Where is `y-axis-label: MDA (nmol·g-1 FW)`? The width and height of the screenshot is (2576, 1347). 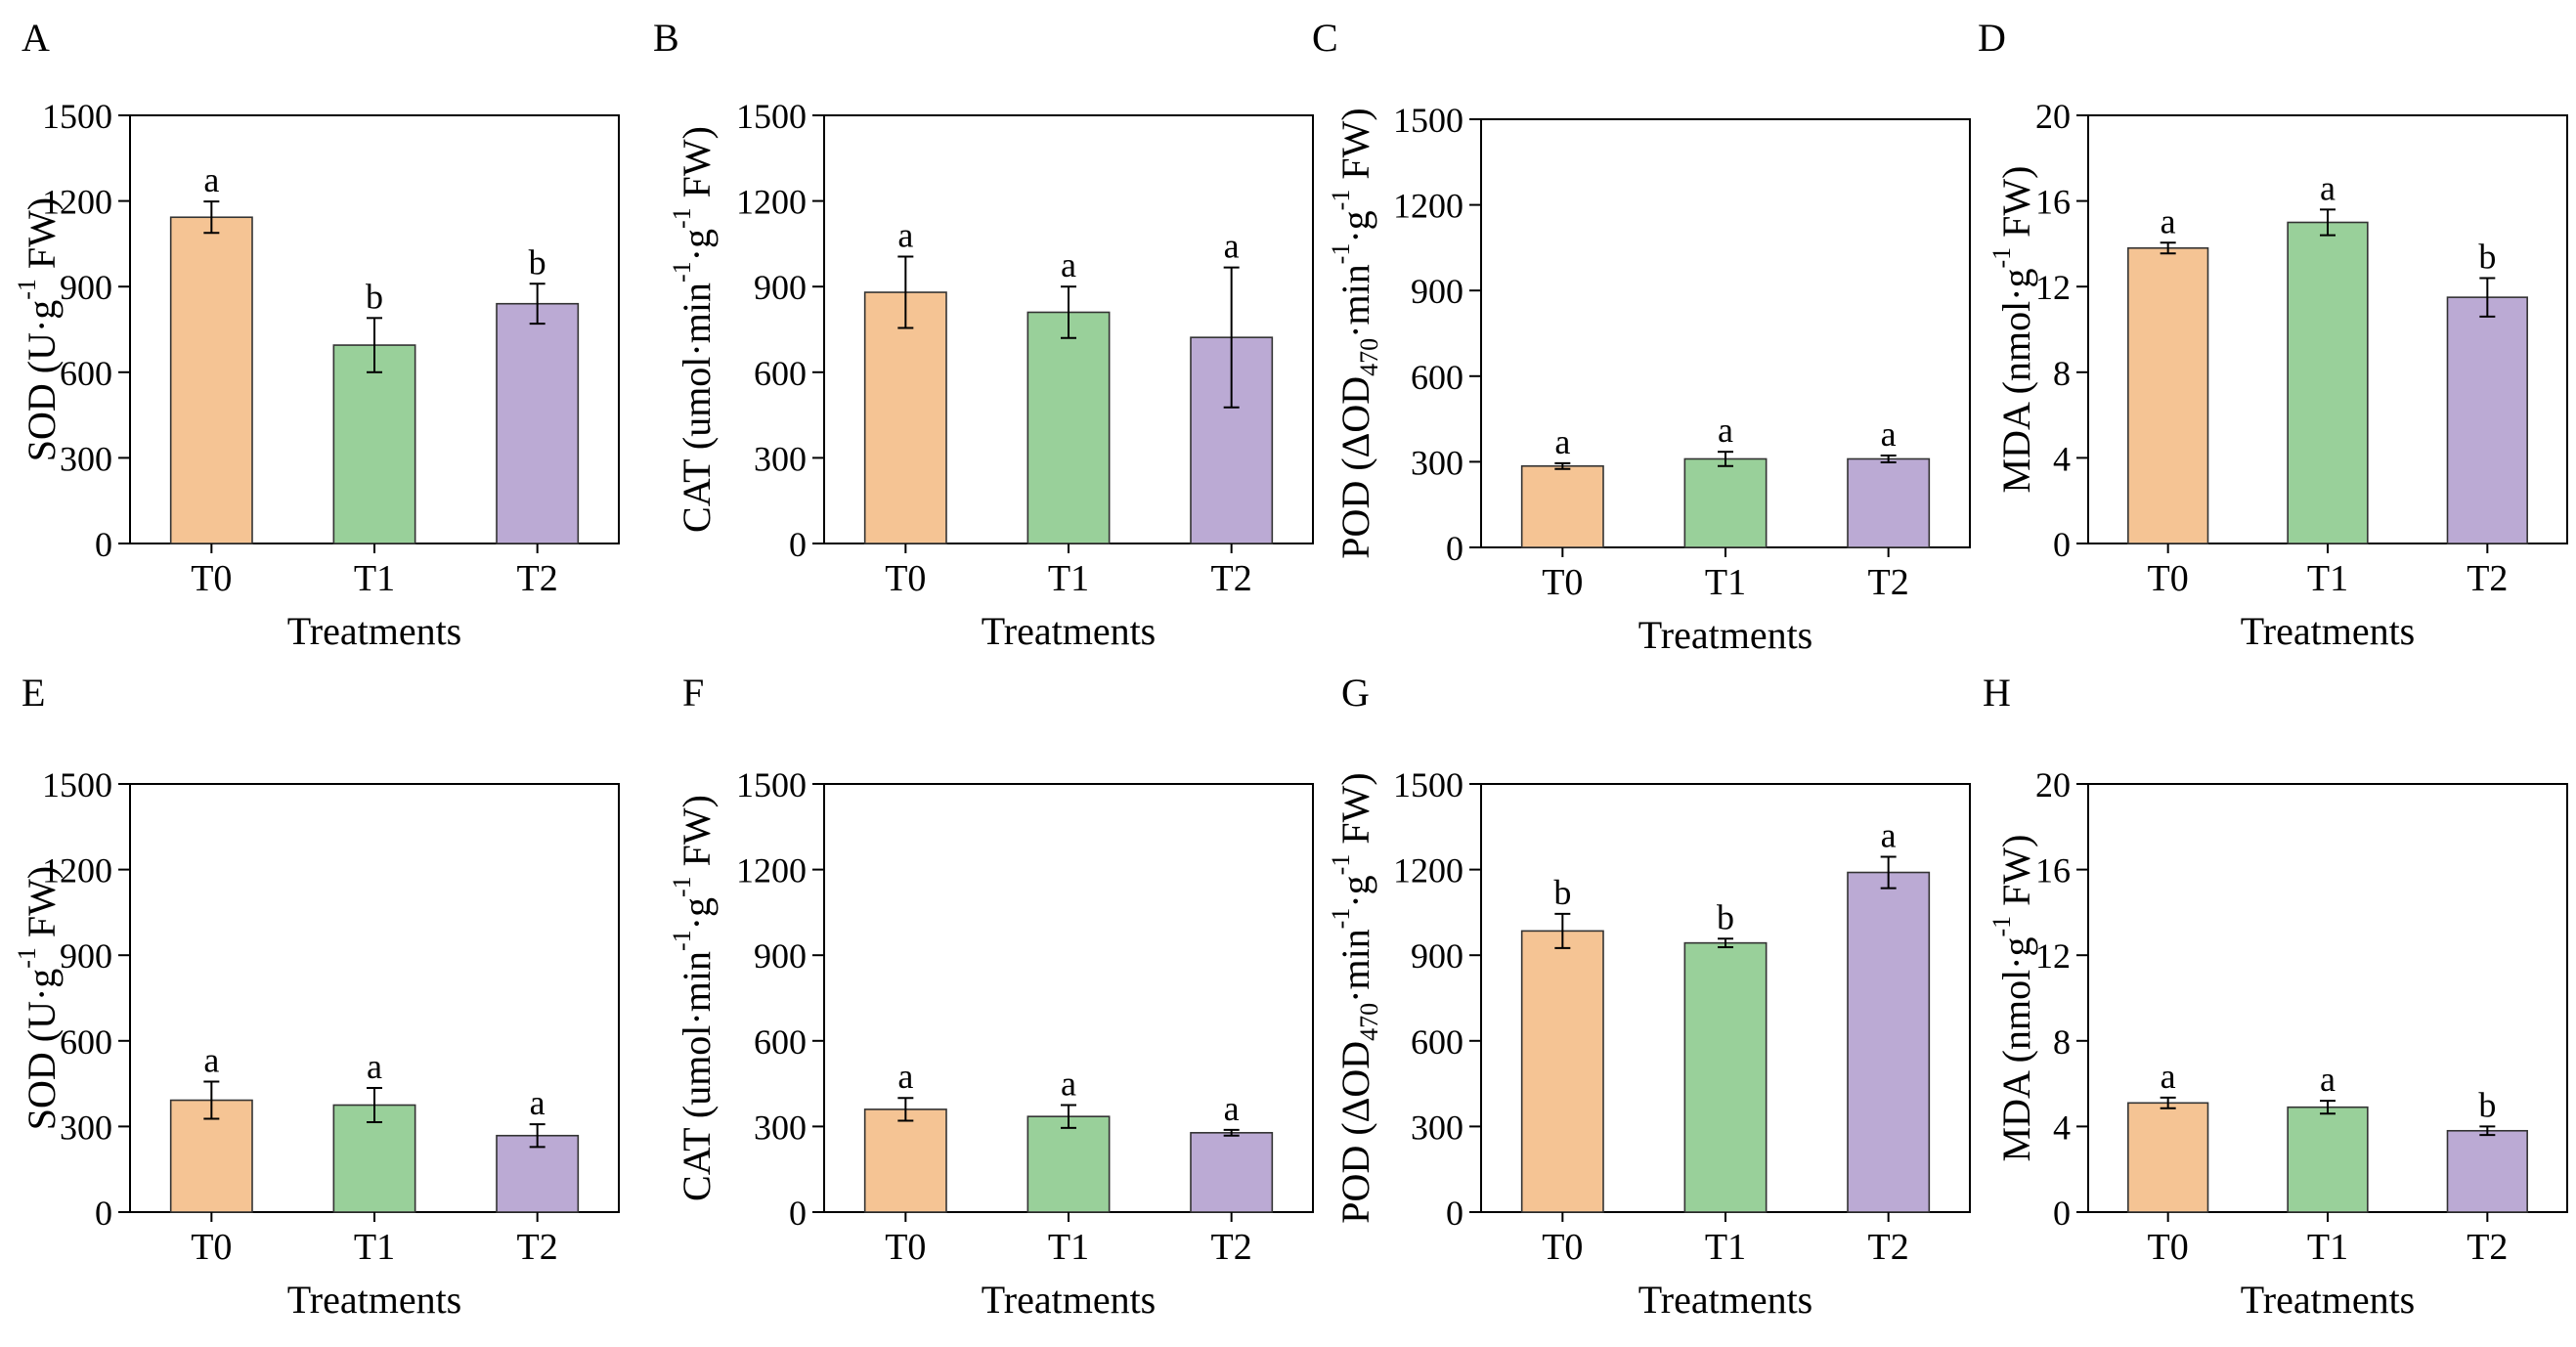 y-axis-label: MDA (nmol·g-1 FW) is located at coordinates (2012, 330).